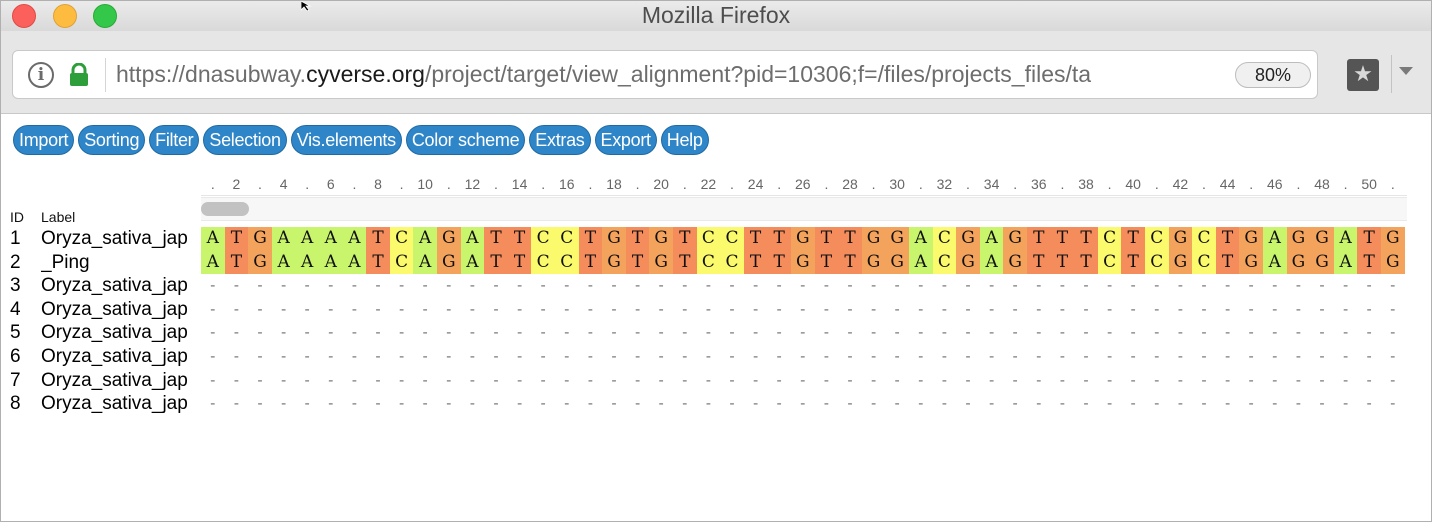  Describe the element at coordinates (225, 209) in the screenshot. I see `scrollbar-thumb` at that location.